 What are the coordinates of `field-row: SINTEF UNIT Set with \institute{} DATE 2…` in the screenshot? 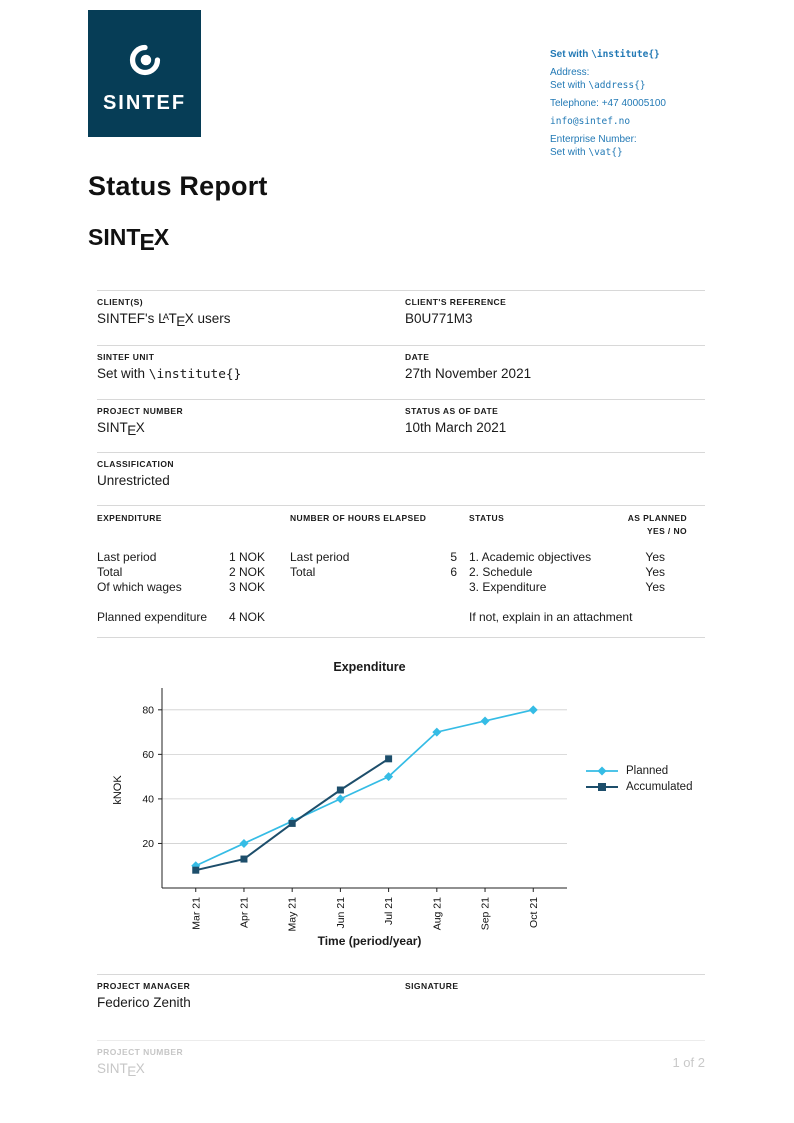 It's located at (401, 372).